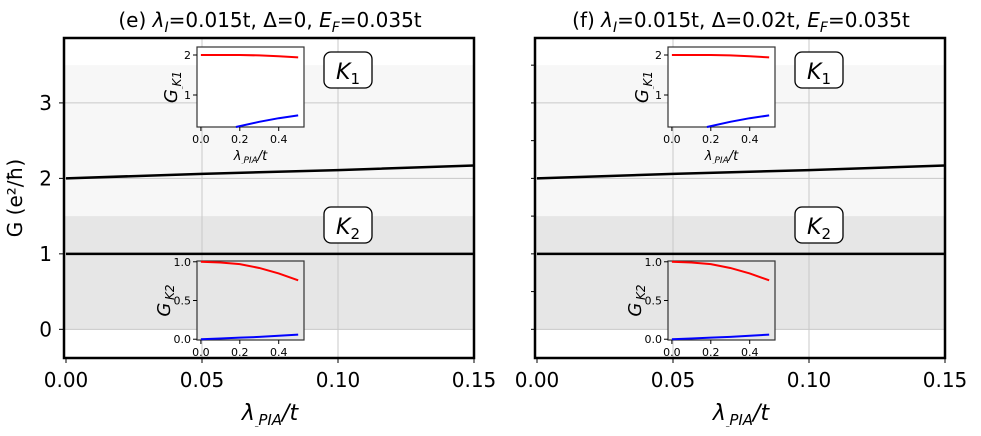  I want to click on panel-title: (e) λI=0.015t, Δ=0, EF=0.035t, so click(269, 22).